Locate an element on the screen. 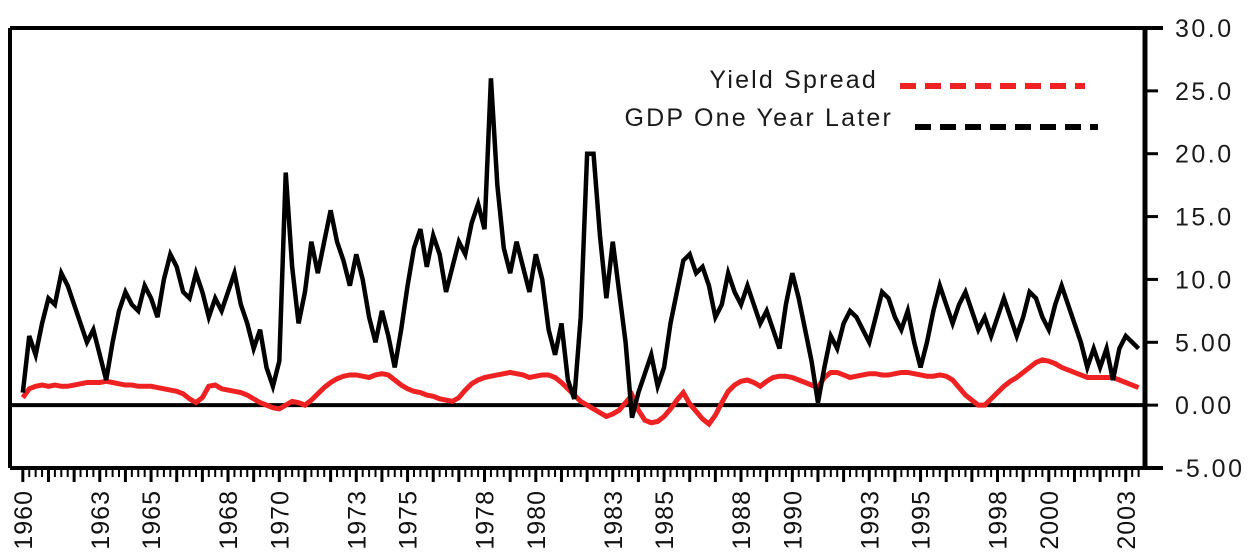  y-label-5: 5.00 is located at coordinates (1204, 343).